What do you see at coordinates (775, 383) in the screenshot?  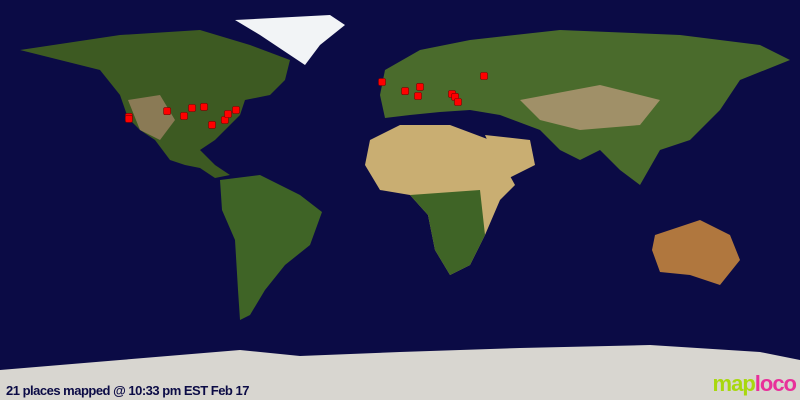 I see `logo-loco: loco` at bounding box center [775, 383].